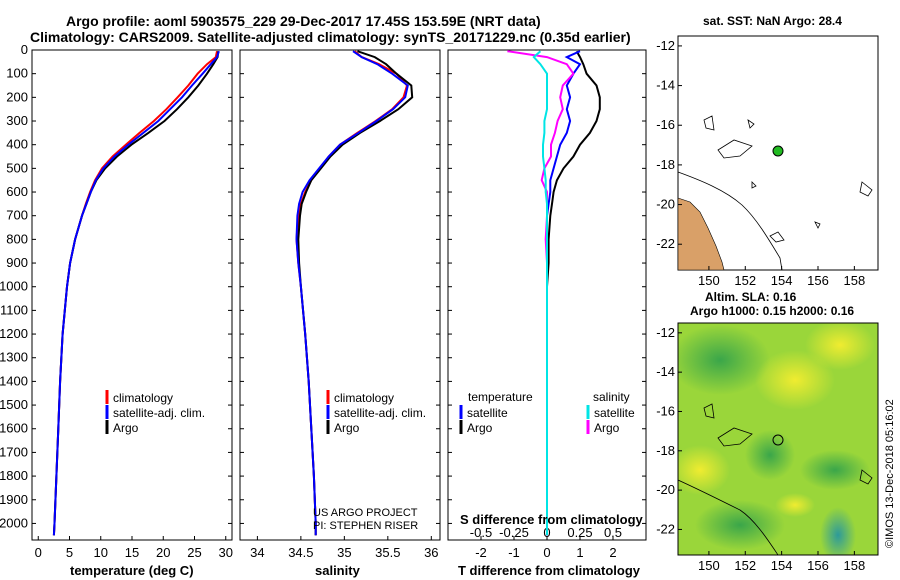 The width and height of the screenshot is (900, 580). I want to click on salinity-tick-label: 34, so click(257, 552).